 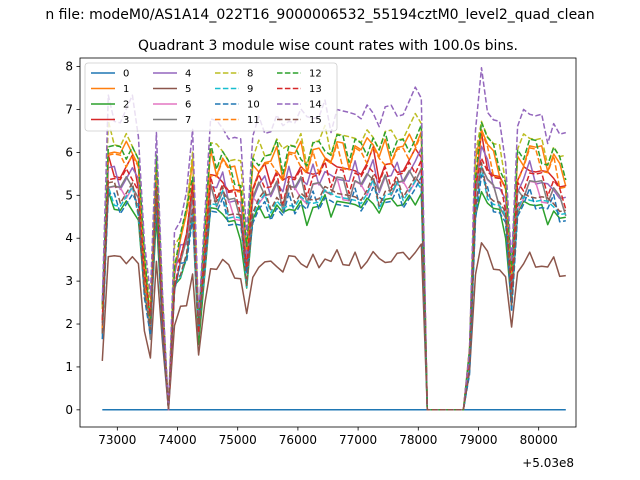 I want to click on x-tick-label: 74000, so click(x=177, y=440).